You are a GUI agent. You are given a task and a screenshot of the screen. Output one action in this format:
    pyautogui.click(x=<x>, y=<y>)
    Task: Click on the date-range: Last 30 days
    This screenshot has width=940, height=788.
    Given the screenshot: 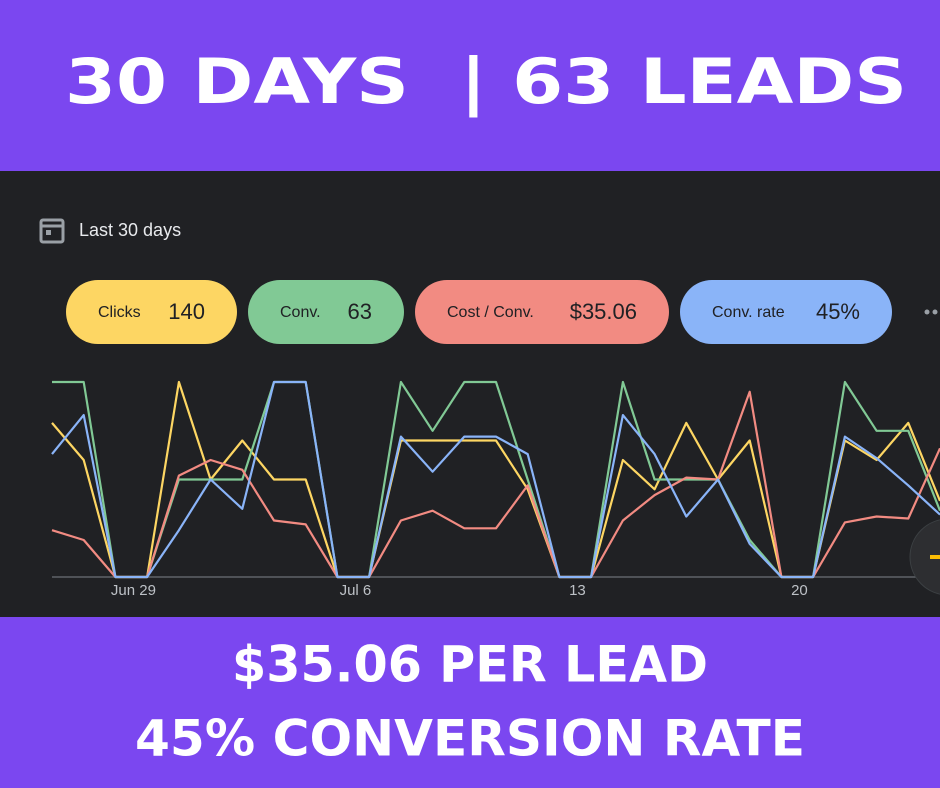 What is the action you would take?
    pyautogui.click(x=130, y=230)
    